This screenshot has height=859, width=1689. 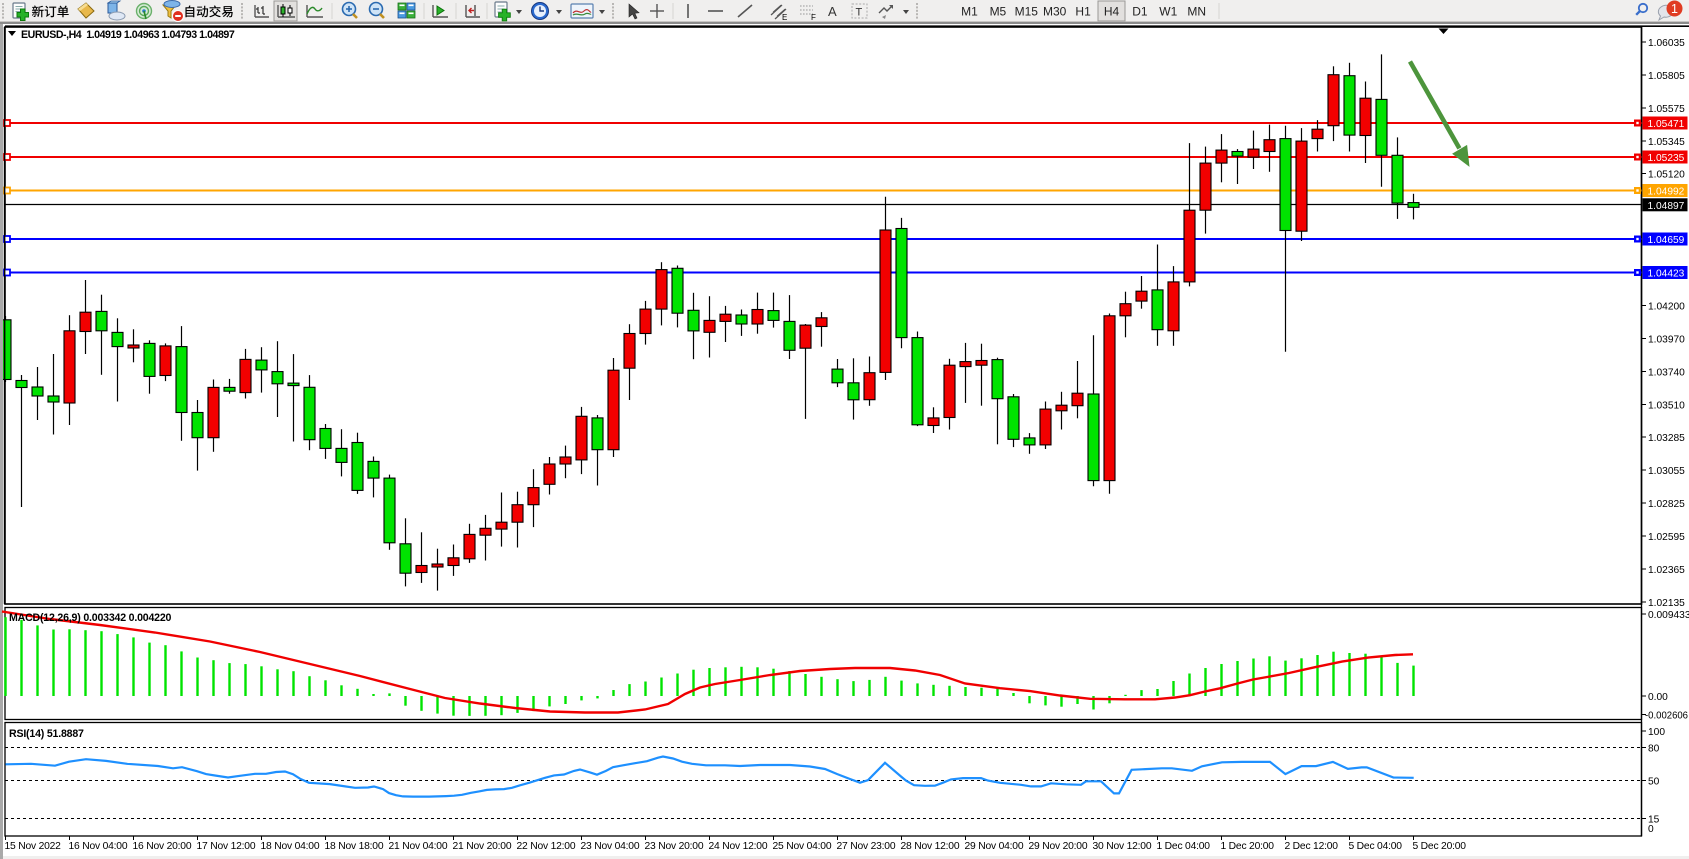 I want to click on svg-text: T, so click(x=859, y=13).